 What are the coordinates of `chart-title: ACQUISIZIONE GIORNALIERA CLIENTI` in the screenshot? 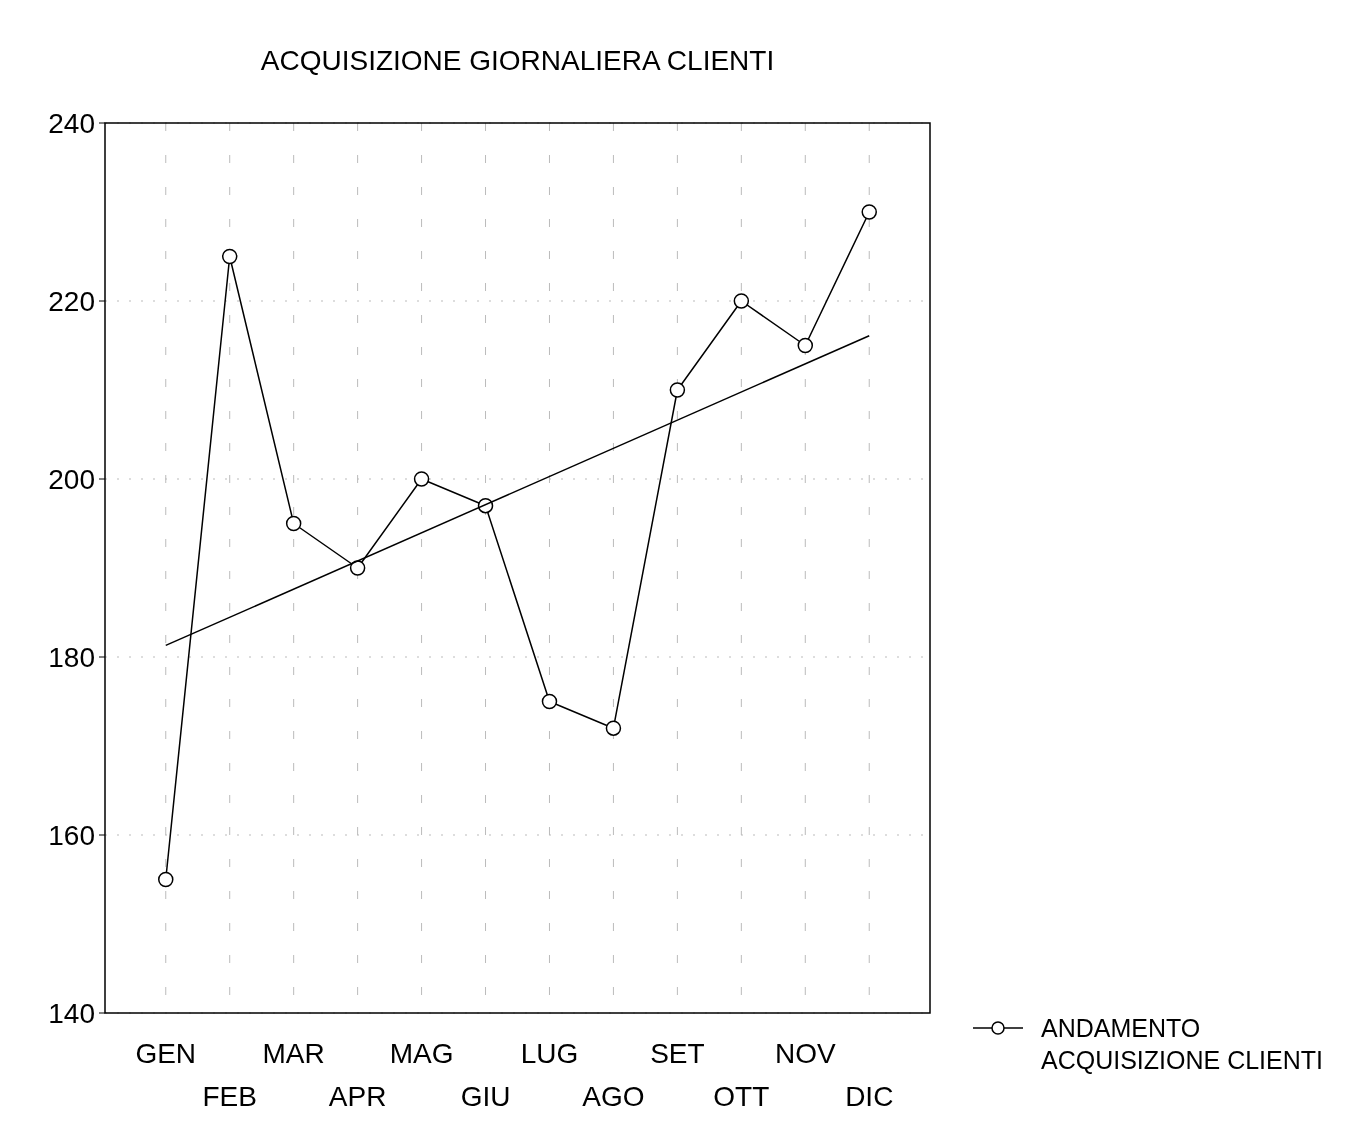 It's located at (517, 60).